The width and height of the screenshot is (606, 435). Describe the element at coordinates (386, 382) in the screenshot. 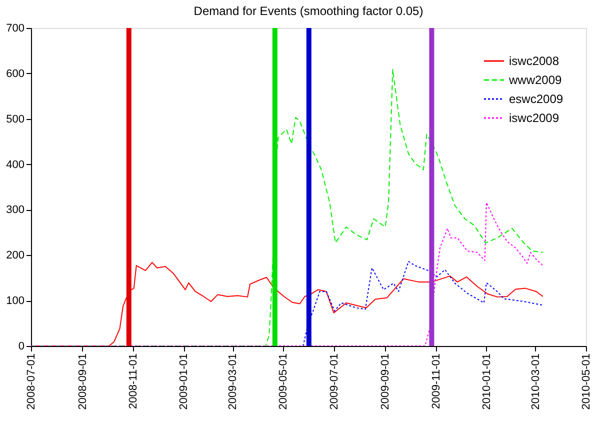

I see `x-tick-label: 2009-09-01` at that location.